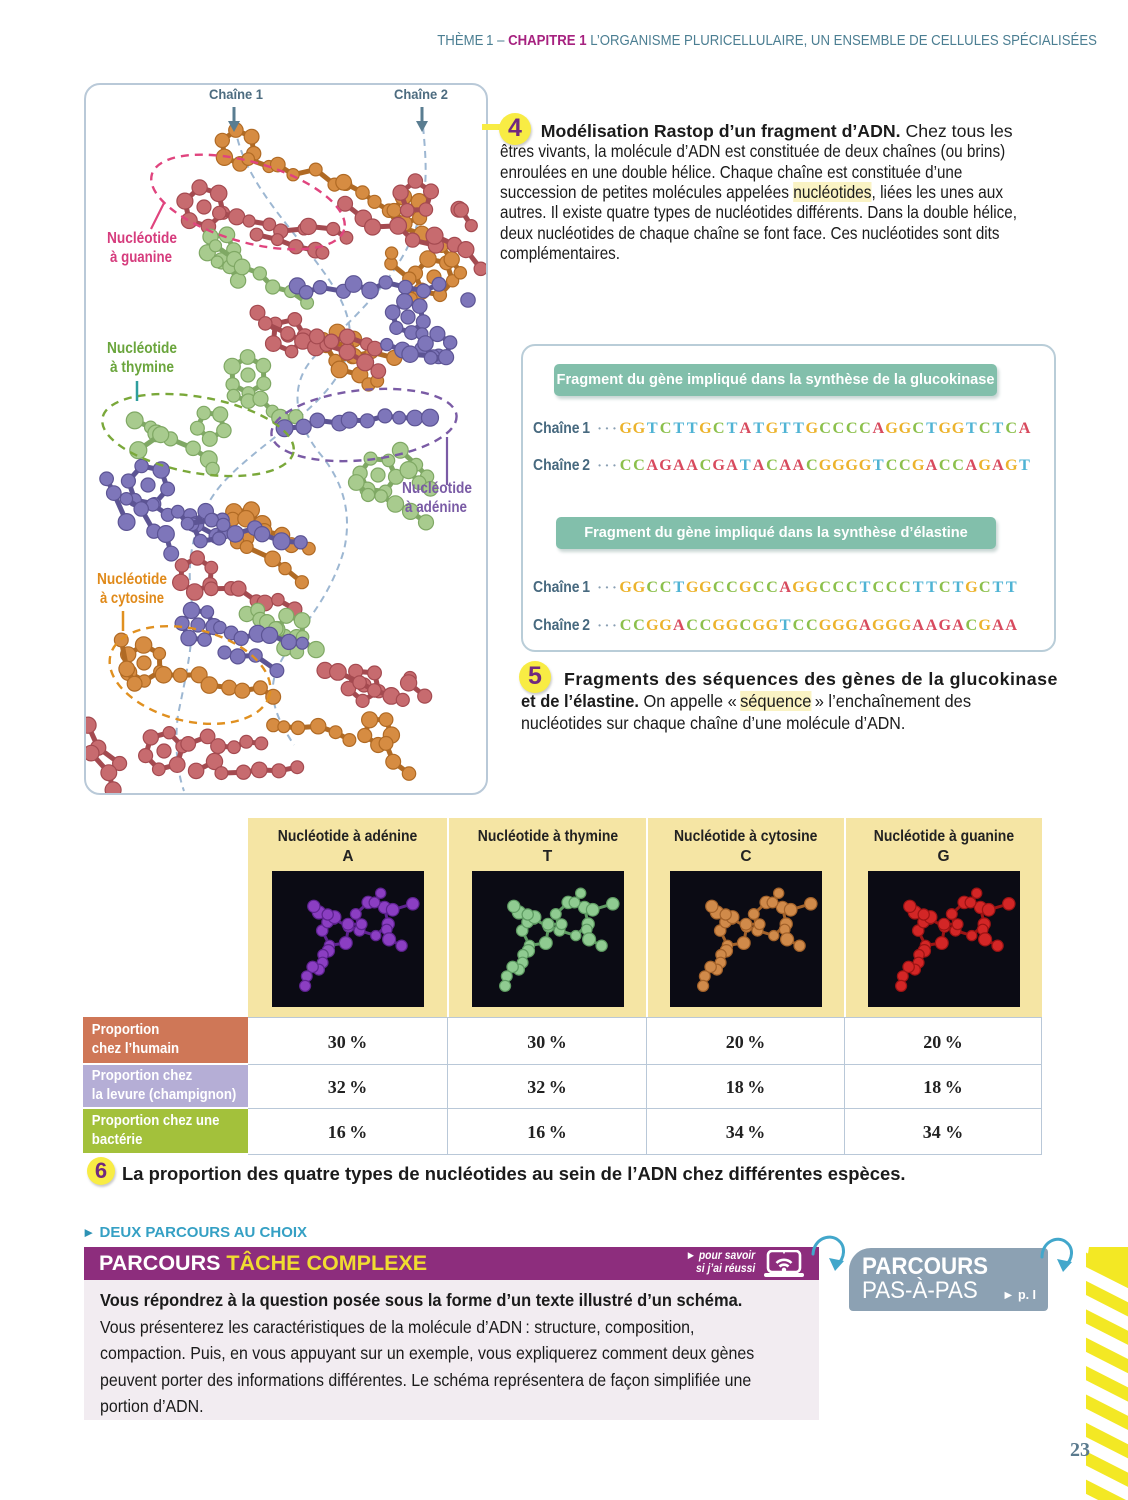  Describe the element at coordinates (142, 367) in the screenshot. I see `svg-text: à thymine` at that location.